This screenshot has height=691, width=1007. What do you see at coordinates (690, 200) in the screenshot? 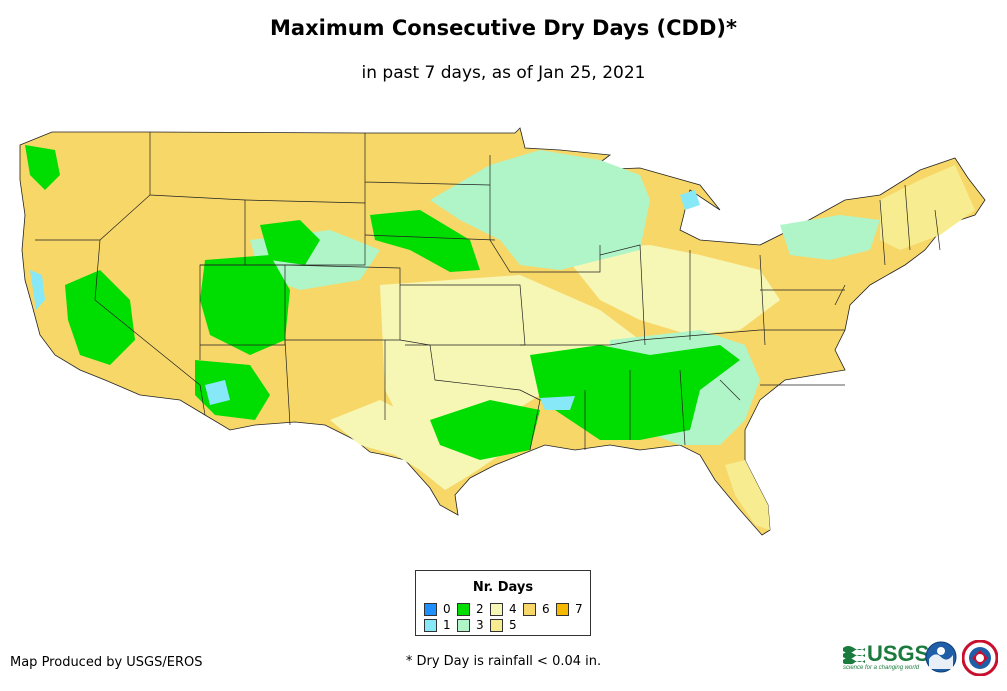
I see `zone-1-michigan` at bounding box center [690, 200].